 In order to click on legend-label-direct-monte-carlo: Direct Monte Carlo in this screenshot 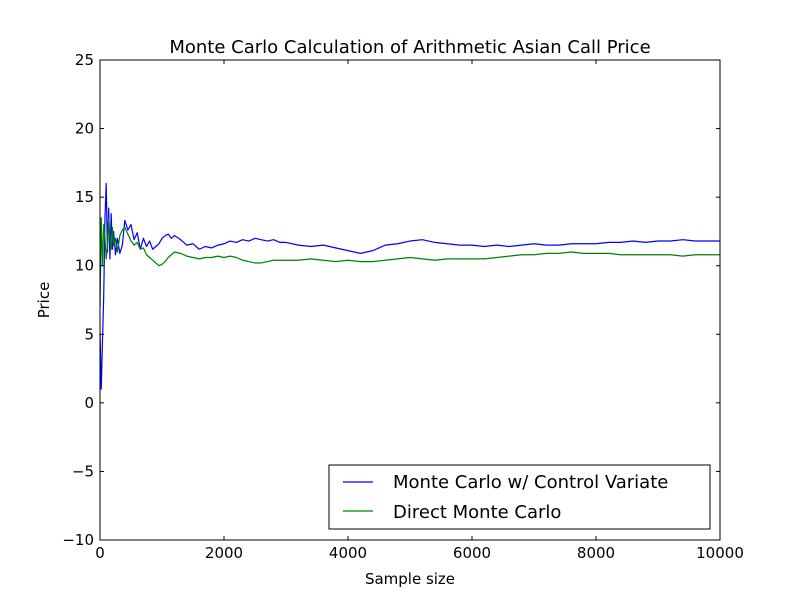, I will do `click(477, 512)`.